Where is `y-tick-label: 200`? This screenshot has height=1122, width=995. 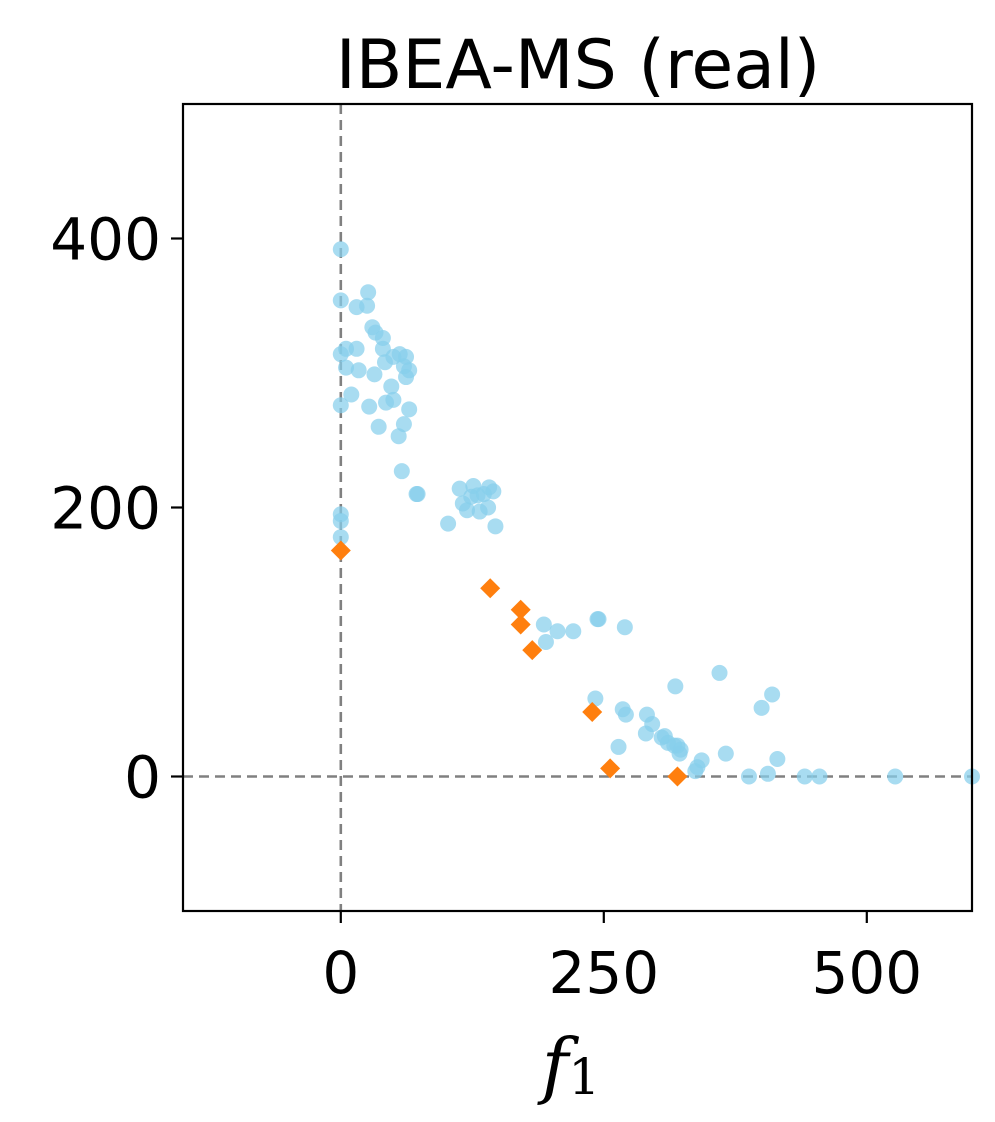
y-tick-label: 200 is located at coordinates (105, 509).